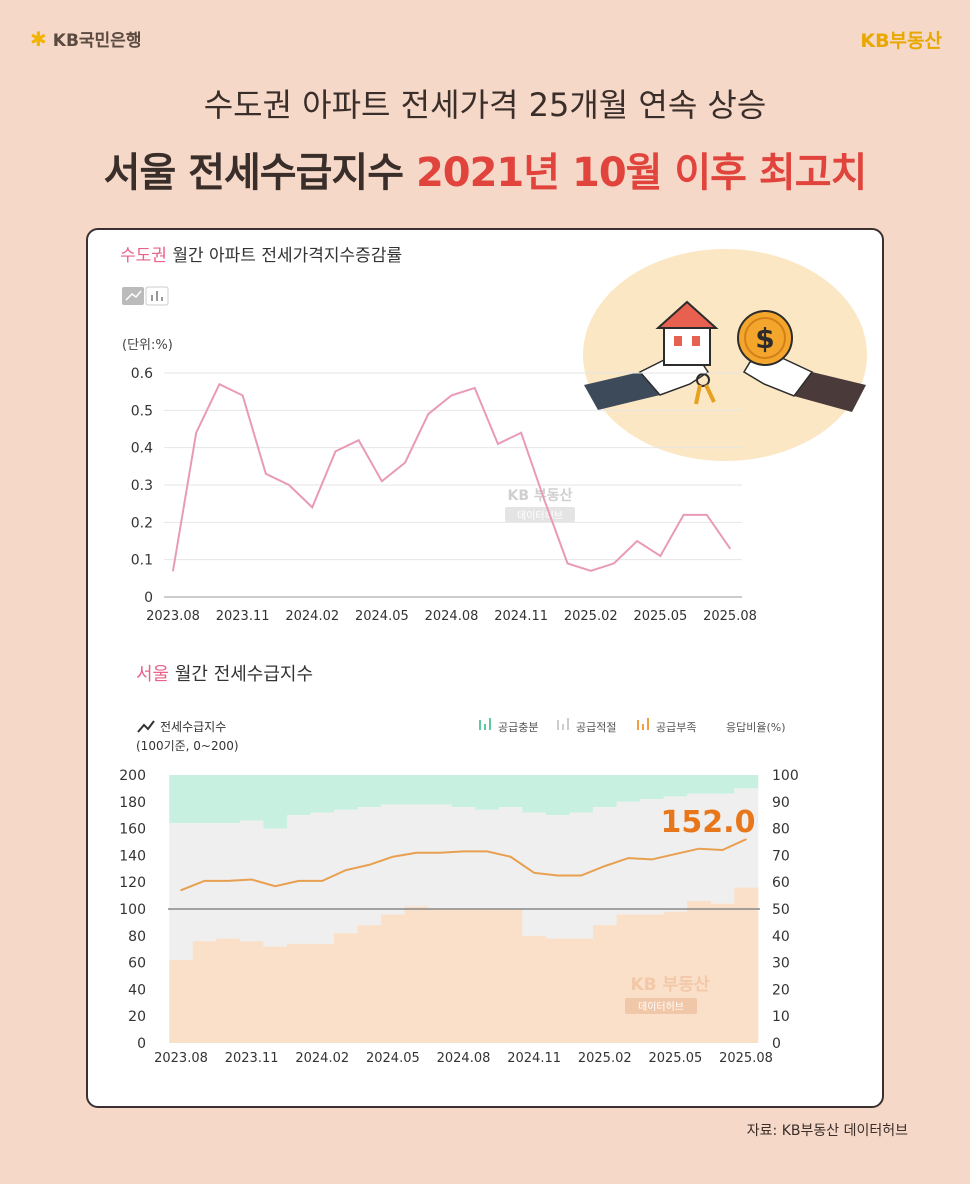  Describe the element at coordinates (696, 341) in the screenshot. I see `house-window-right` at that location.